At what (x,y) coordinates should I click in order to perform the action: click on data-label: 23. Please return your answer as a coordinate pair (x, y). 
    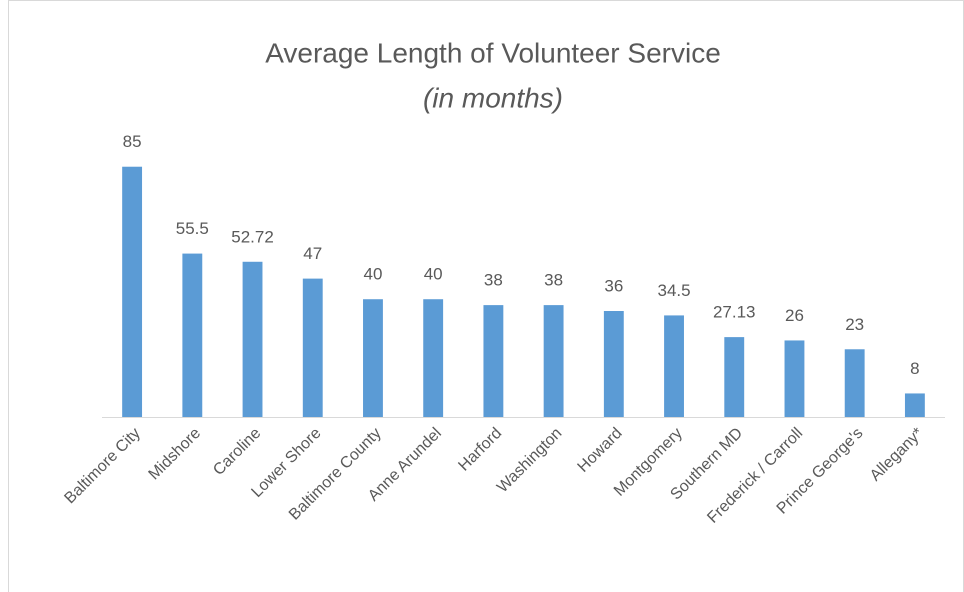
    Looking at the image, I should click on (854, 324).